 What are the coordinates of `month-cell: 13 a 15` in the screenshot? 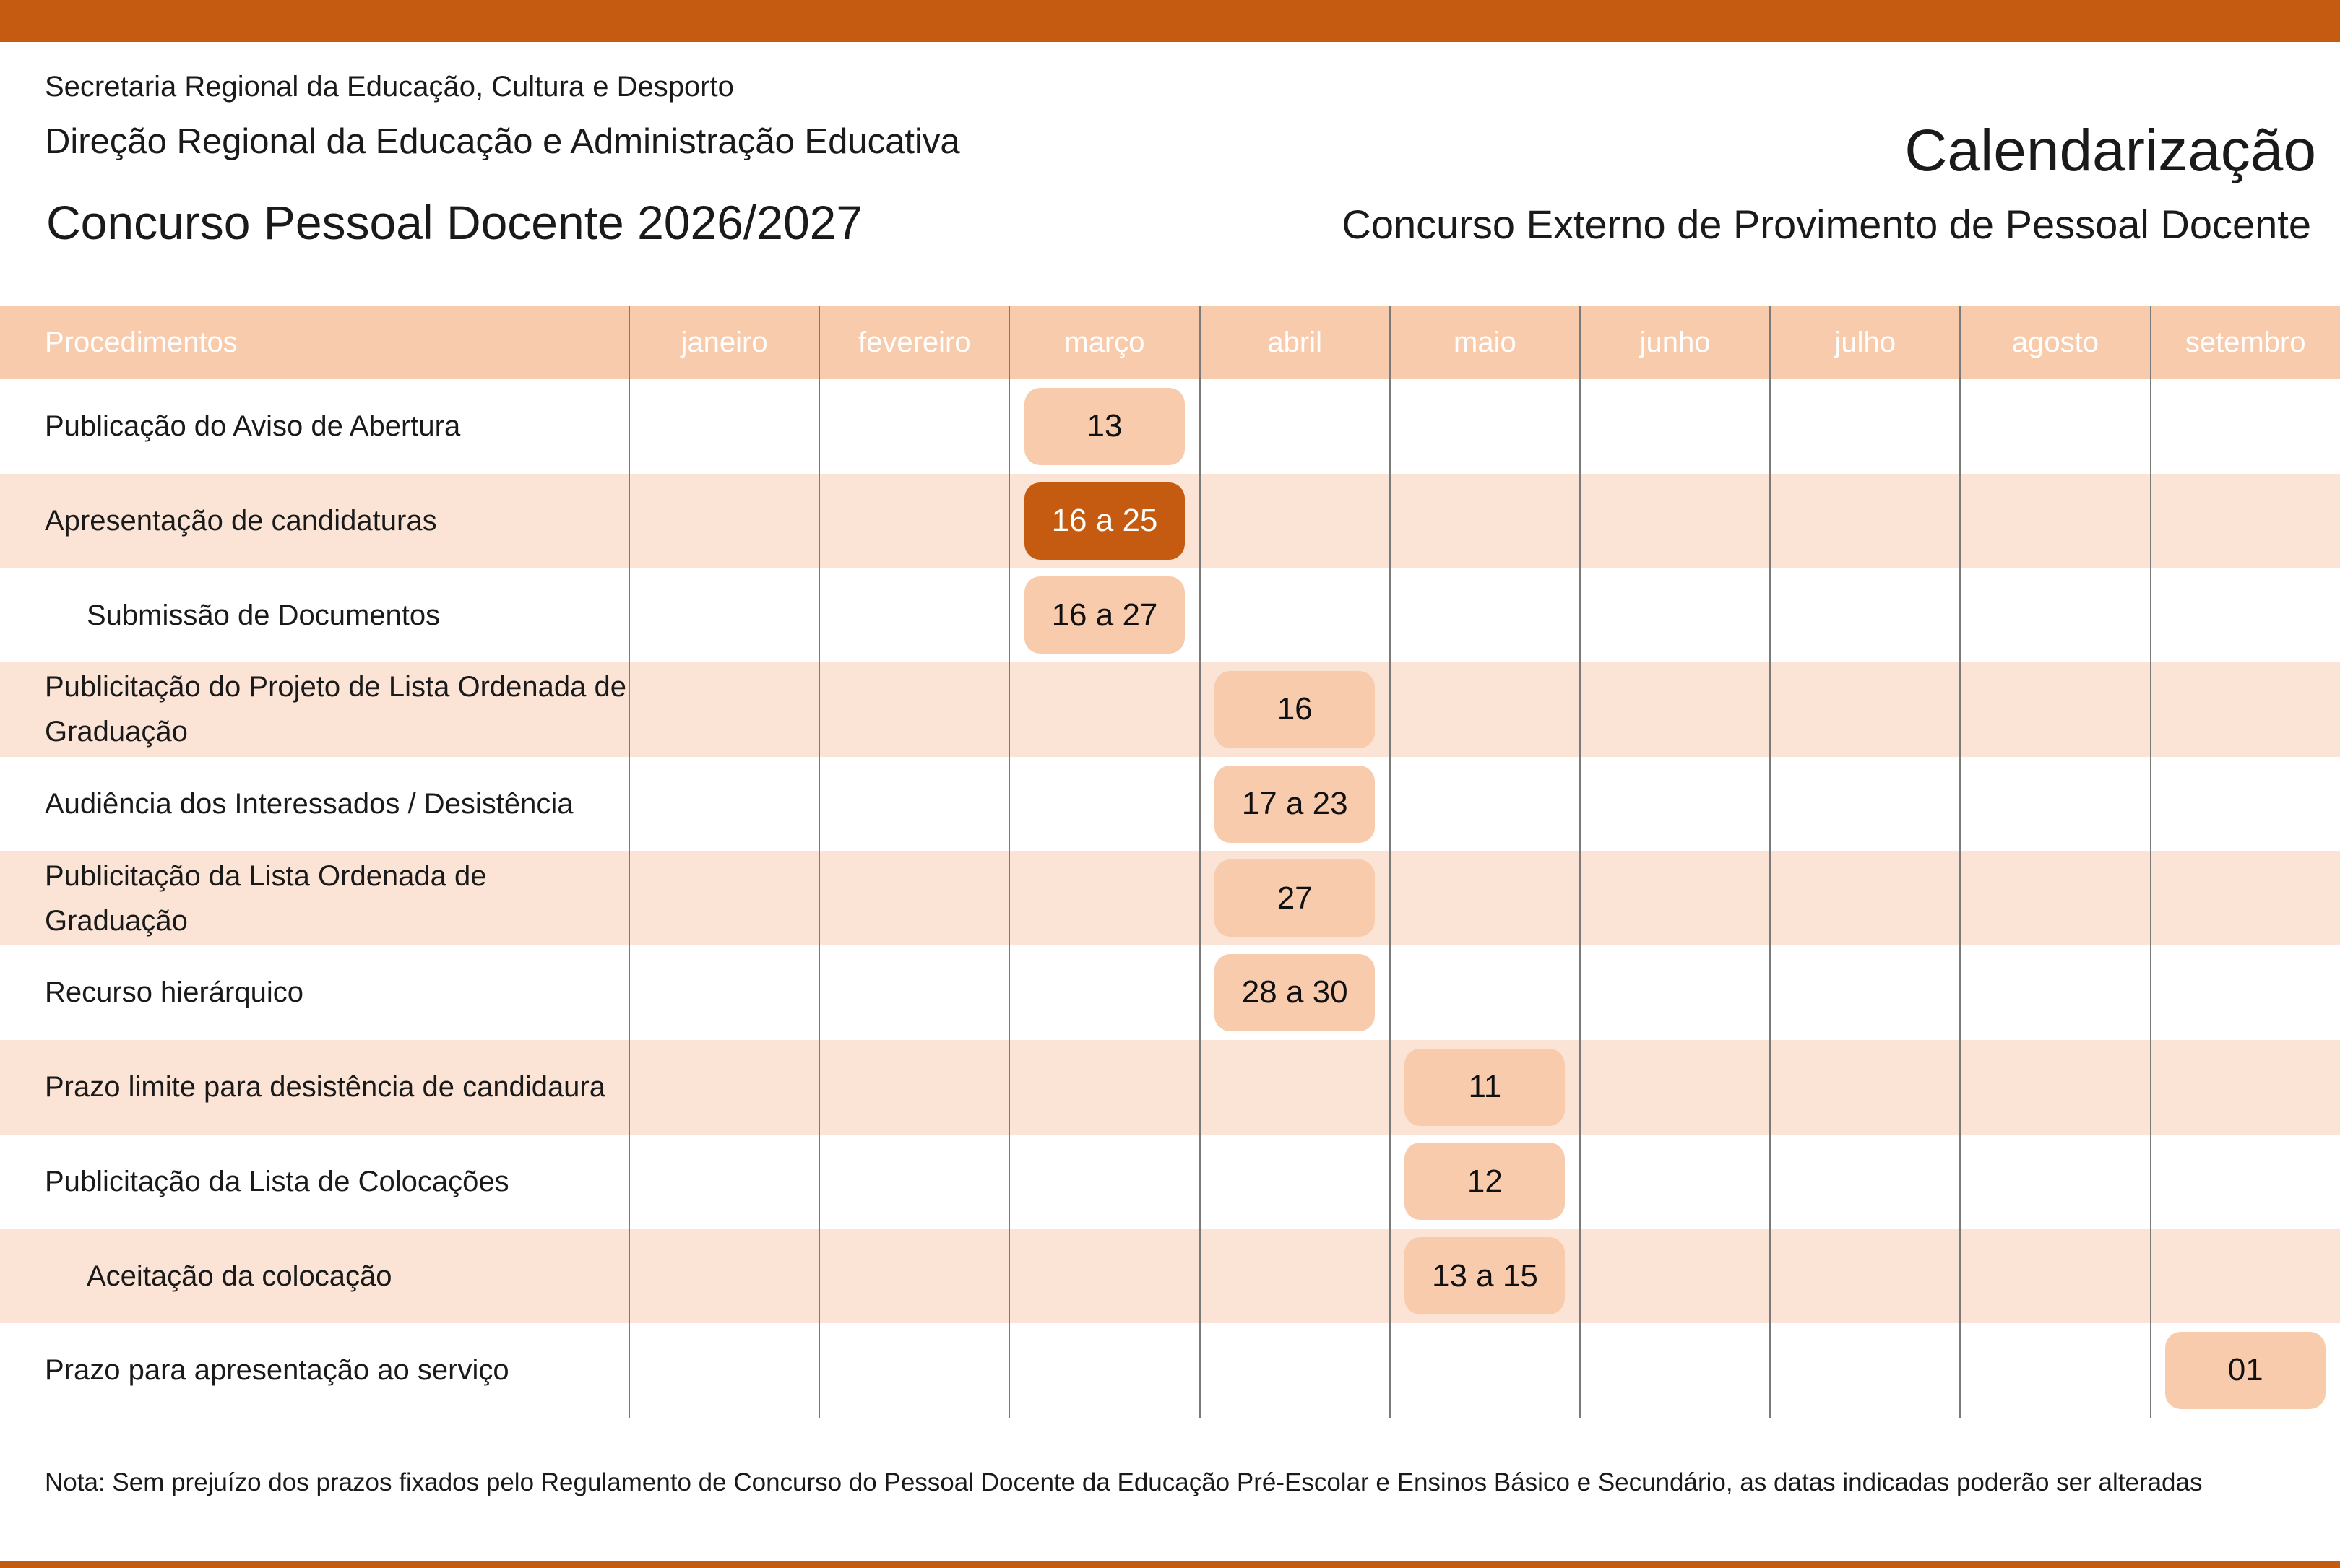 It's located at (1484, 1276).